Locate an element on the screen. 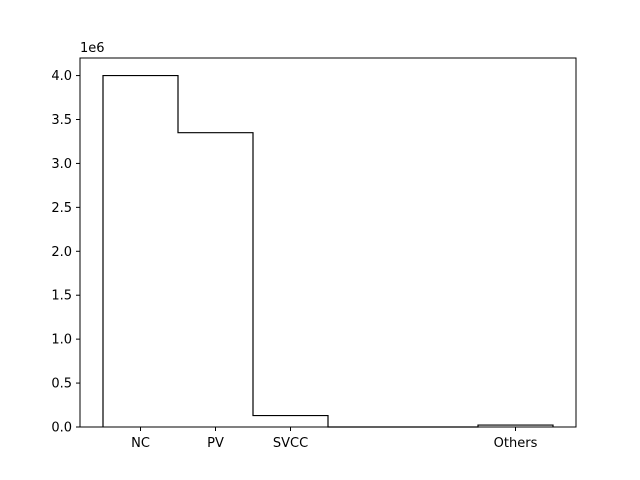  x-tick-label-svcc: SVCC is located at coordinates (290, 443).